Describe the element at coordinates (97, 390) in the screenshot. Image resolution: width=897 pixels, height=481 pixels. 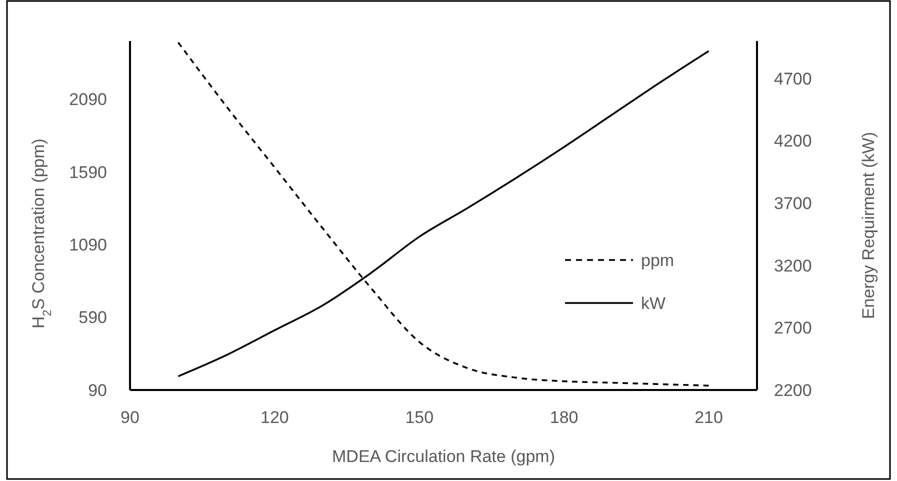
I see `y-tick-label: 90` at that location.